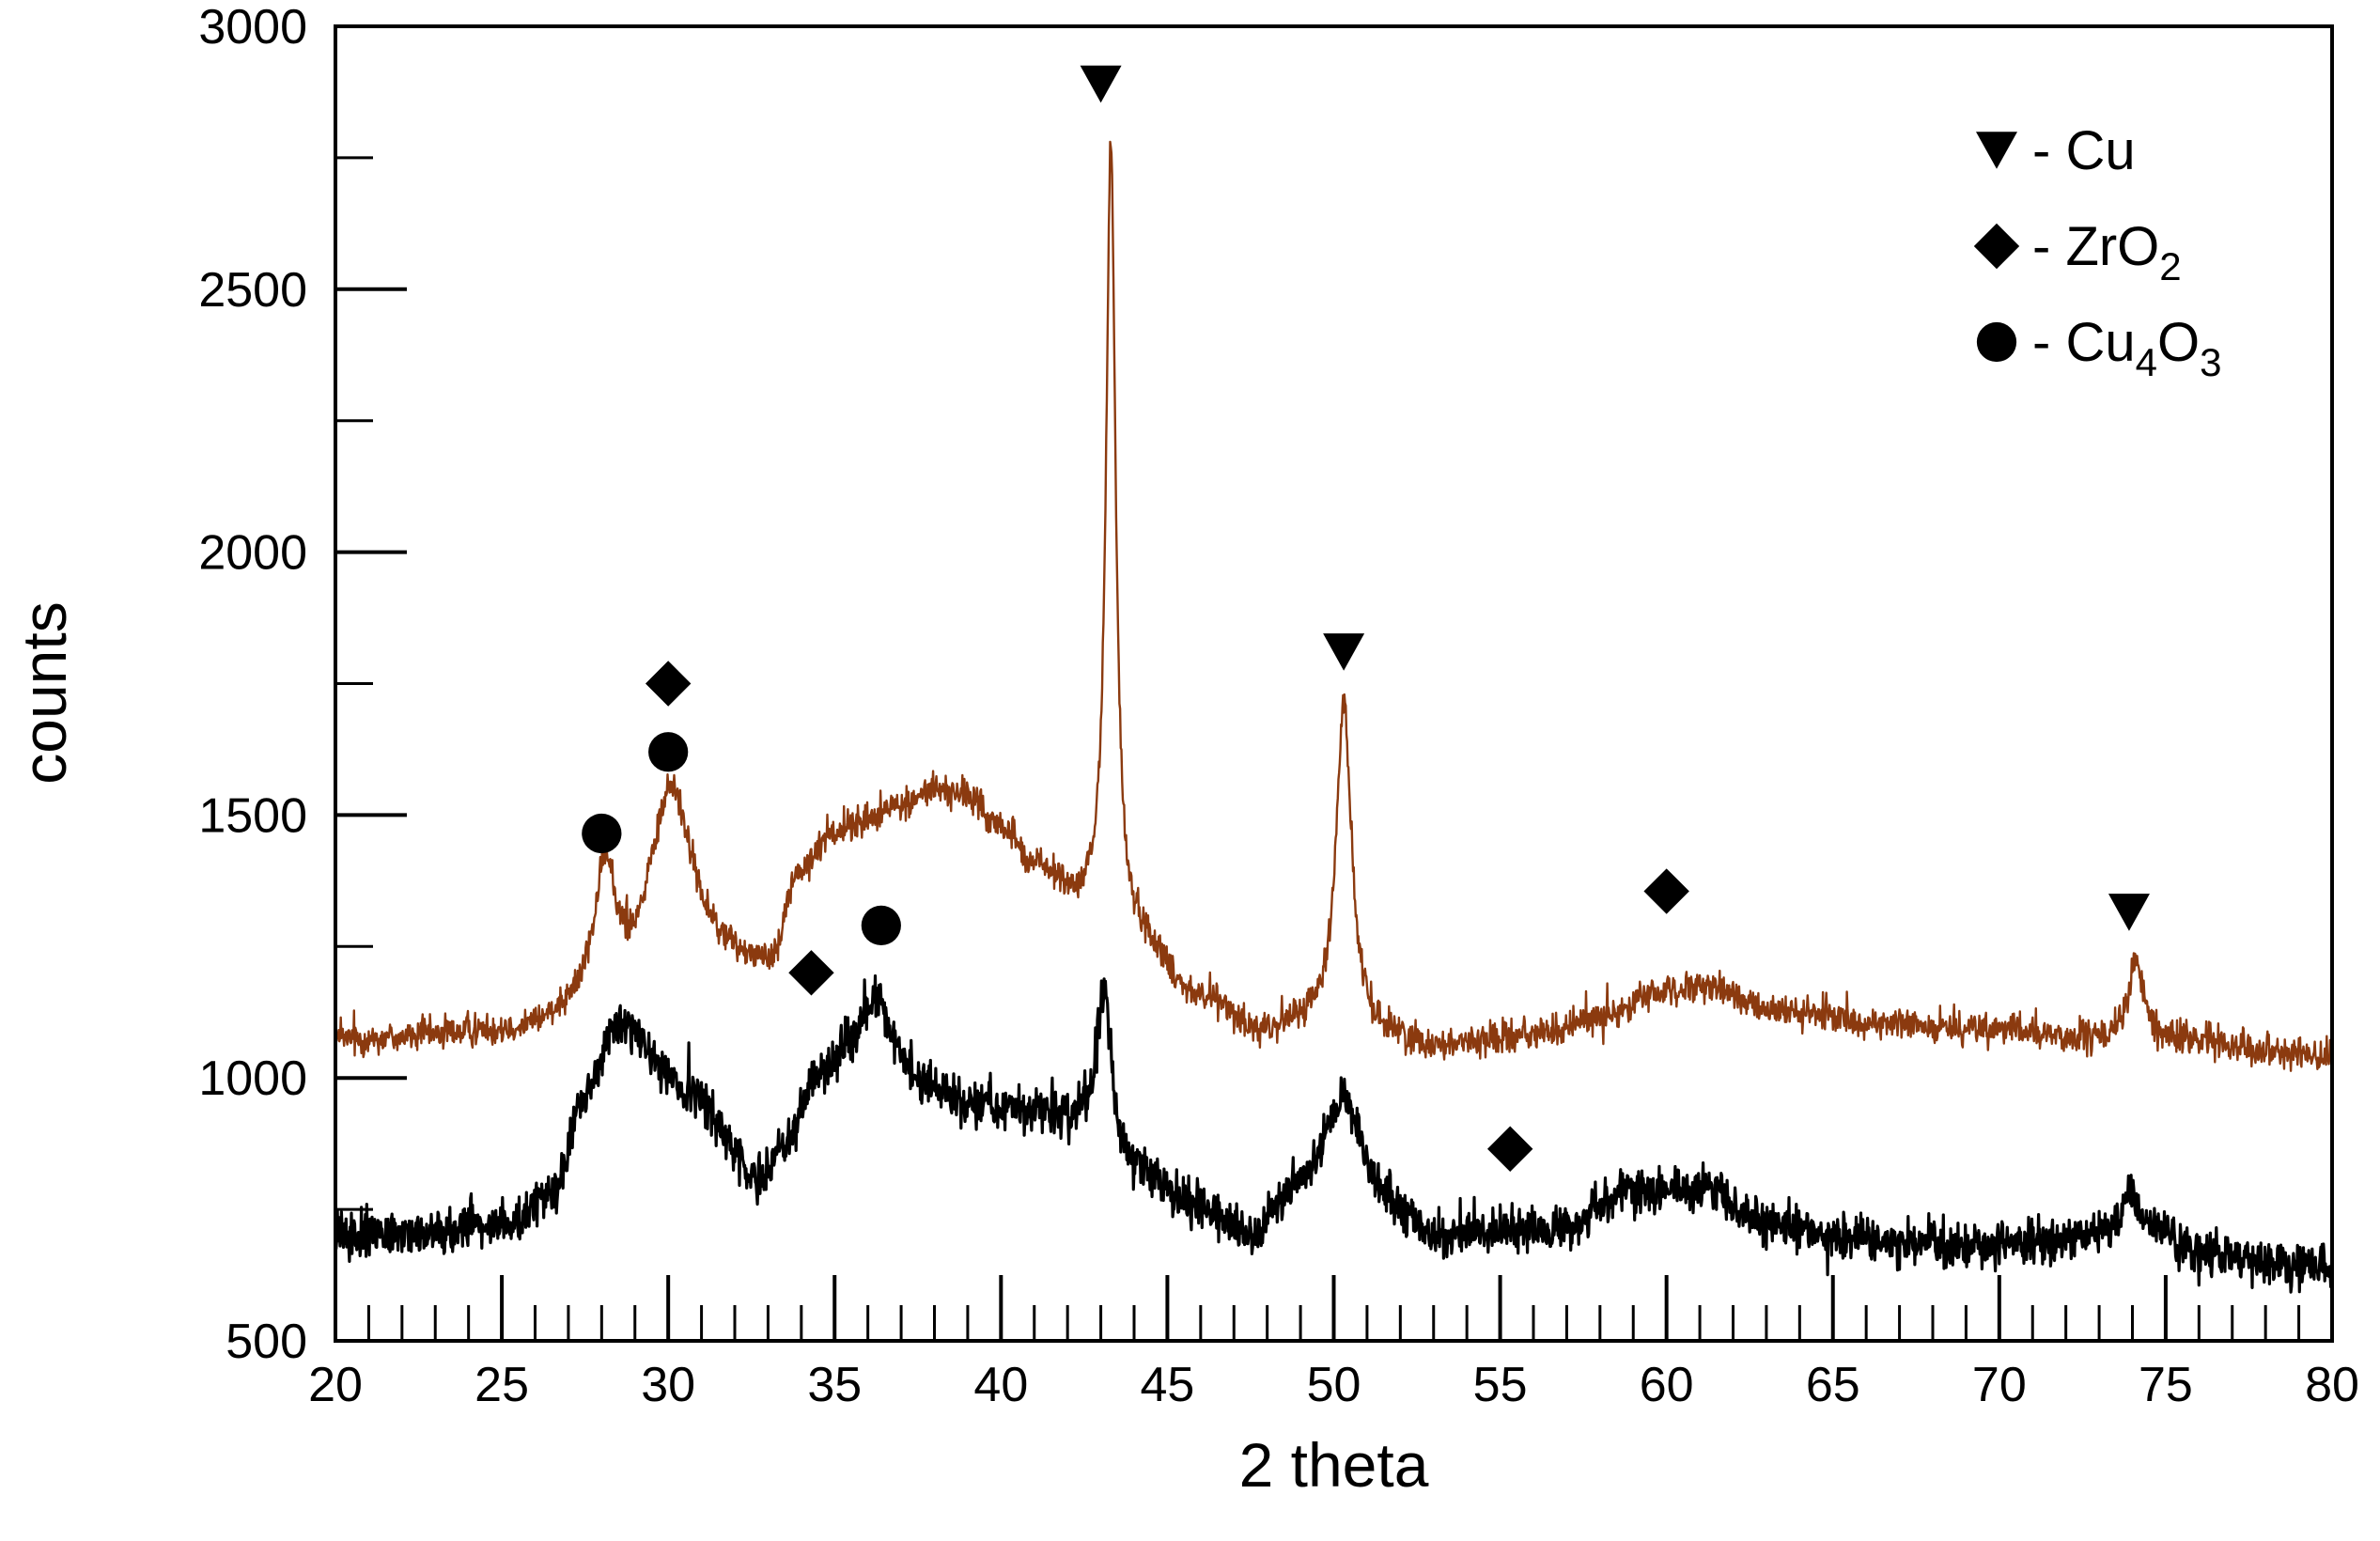  What do you see at coordinates (1334, 1465) in the screenshot?
I see `x-axis-title: 2 theta` at bounding box center [1334, 1465].